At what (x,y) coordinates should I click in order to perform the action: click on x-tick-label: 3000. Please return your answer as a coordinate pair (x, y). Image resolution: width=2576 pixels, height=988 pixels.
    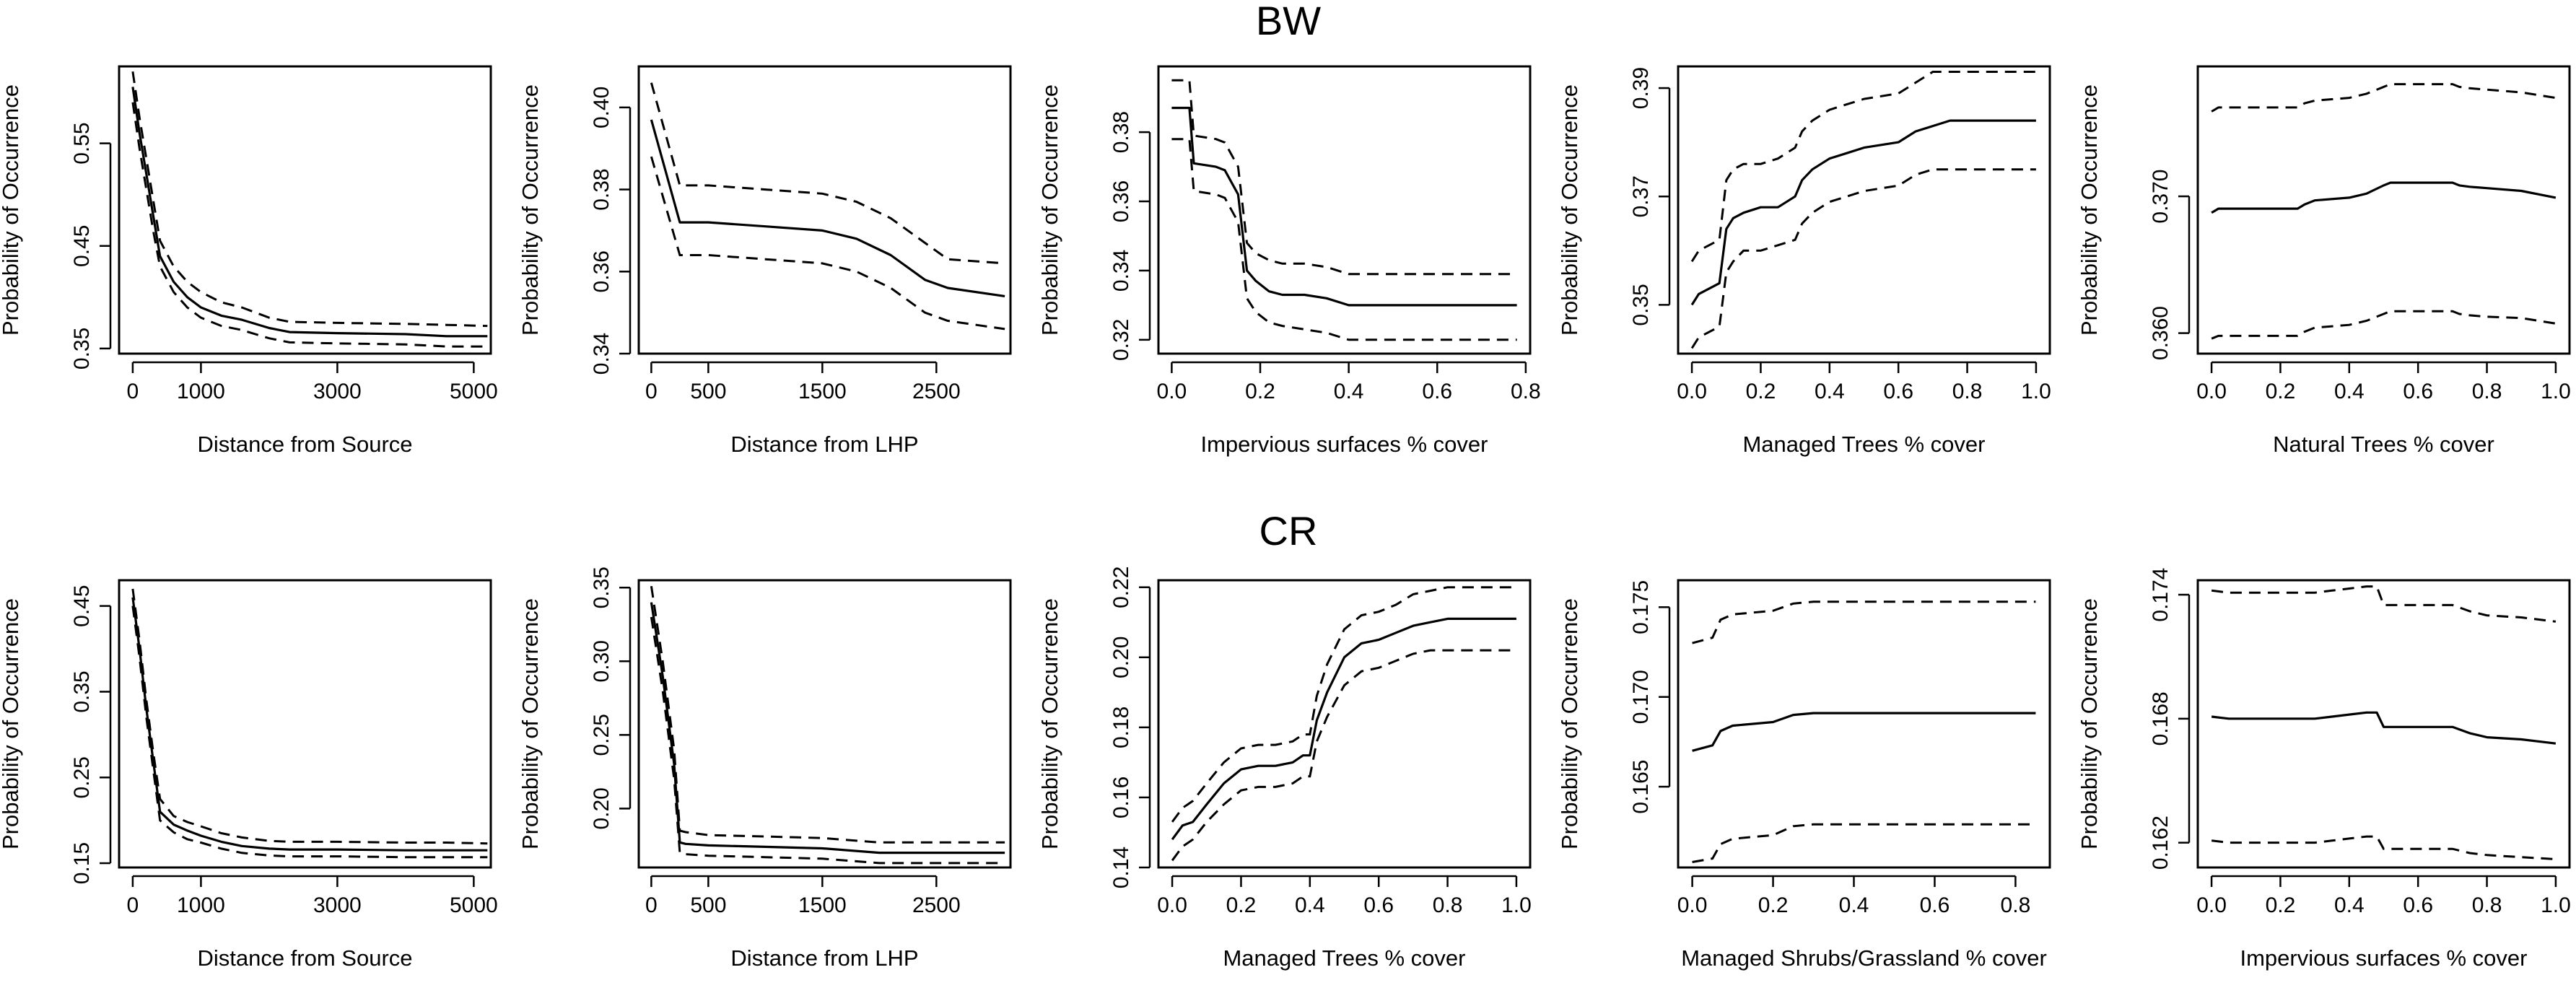
    Looking at the image, I should click on (337, 905).